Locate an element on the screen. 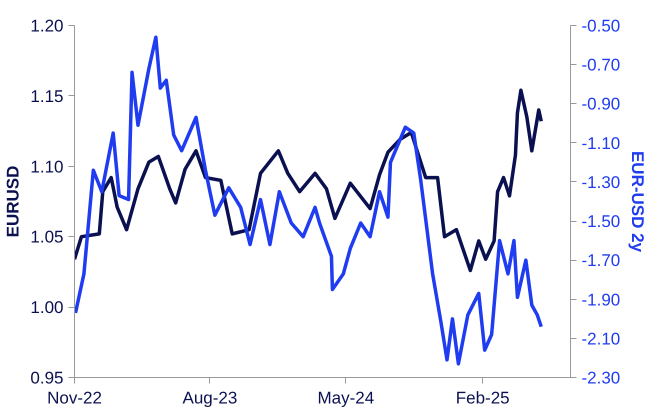 The height and width of the screenshot is (410, 650). x-tick-label: Feb-25 is located at coordinates (483, 398).